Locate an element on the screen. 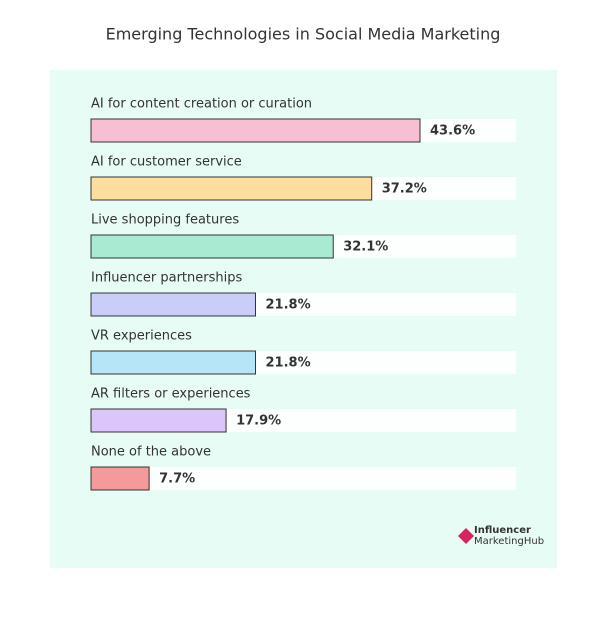 Image resolution: width=606 pixels, height=617 pixels. bar-track is located at coordinates (303, 478).